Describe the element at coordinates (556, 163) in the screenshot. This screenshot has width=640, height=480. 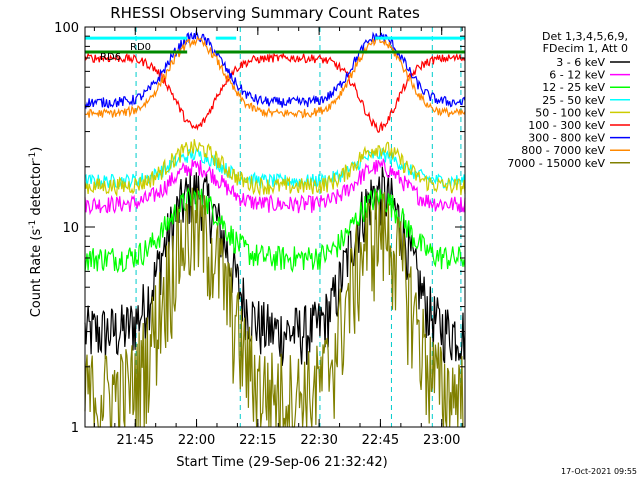
I see `legend-label: 7000 - 15000 keV` at that location.